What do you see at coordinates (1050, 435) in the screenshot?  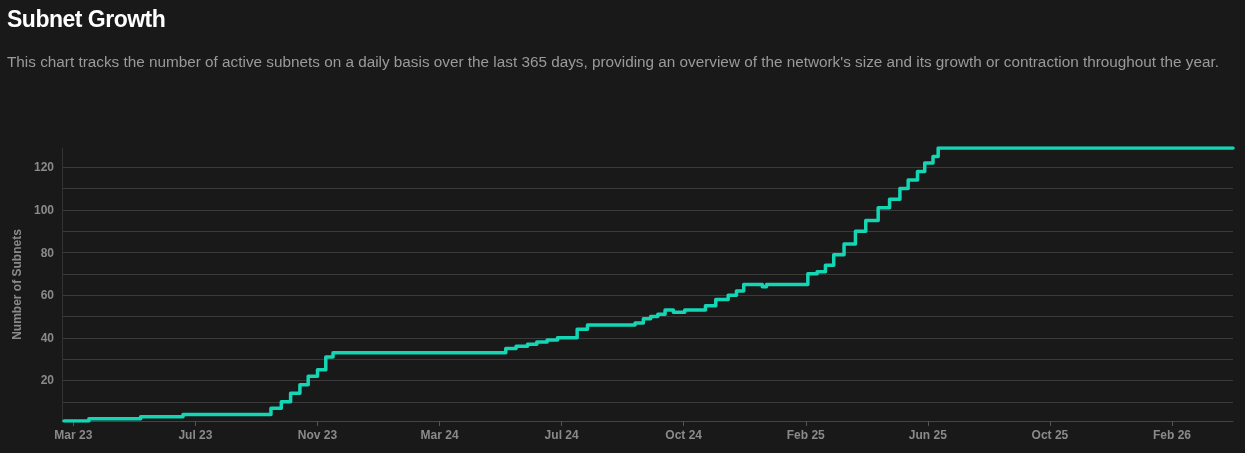 I see `x-tick-label: Oct 25` at bounding box center [1050, 435].